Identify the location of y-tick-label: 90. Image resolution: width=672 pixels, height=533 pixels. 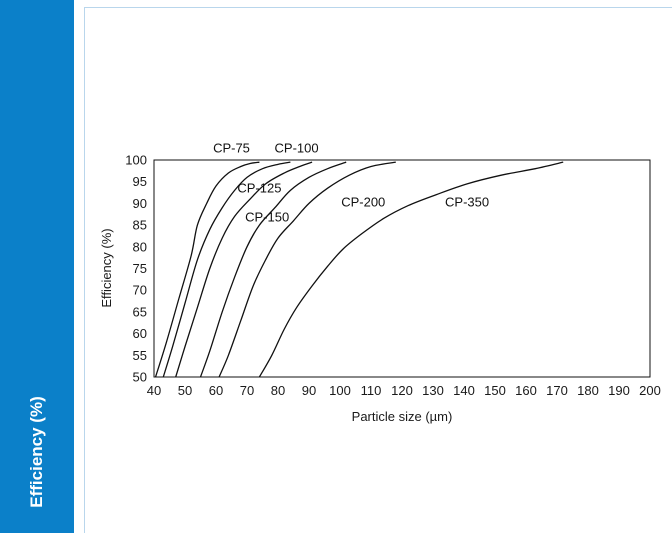
(140, 203).